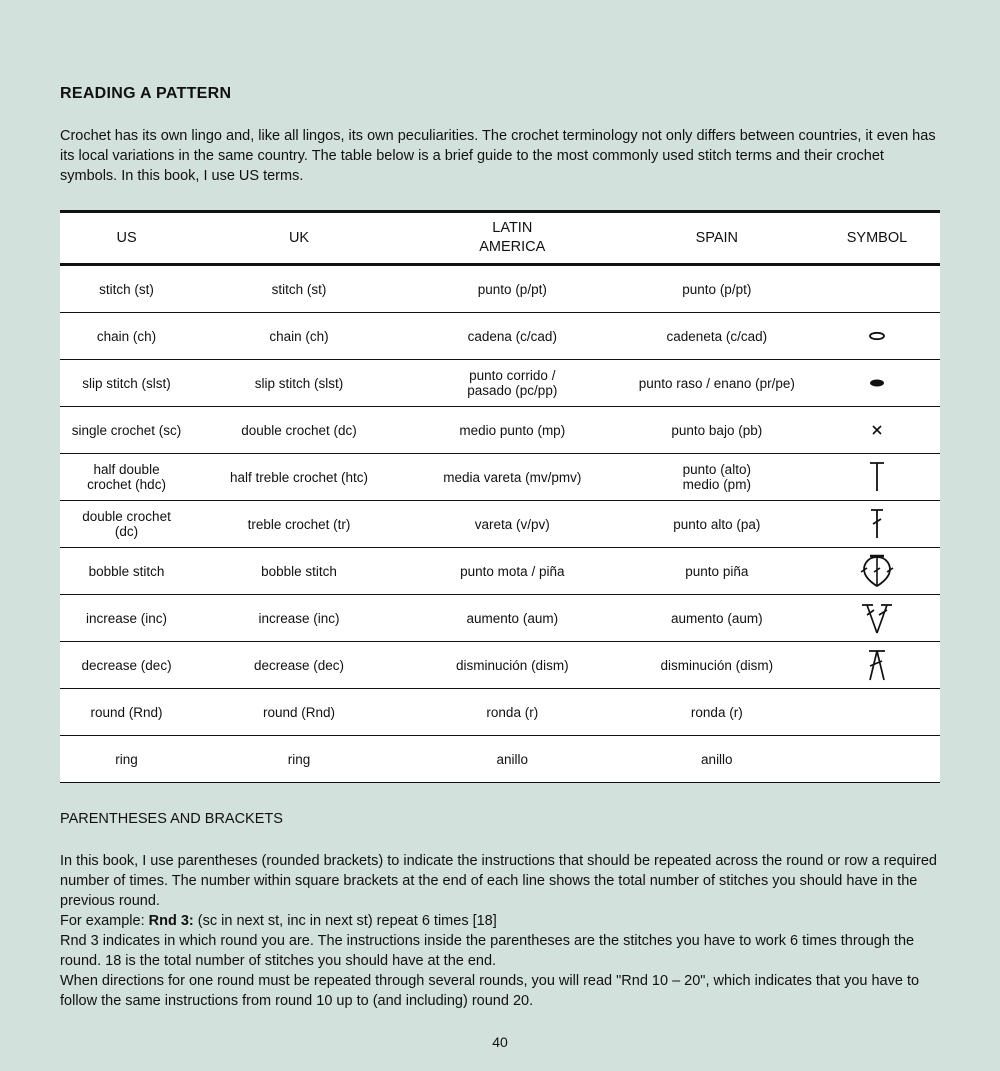 This screenshot has width=1000, height=1071. I want to click on cell-text: punto (p/pt), so click(717, 289).